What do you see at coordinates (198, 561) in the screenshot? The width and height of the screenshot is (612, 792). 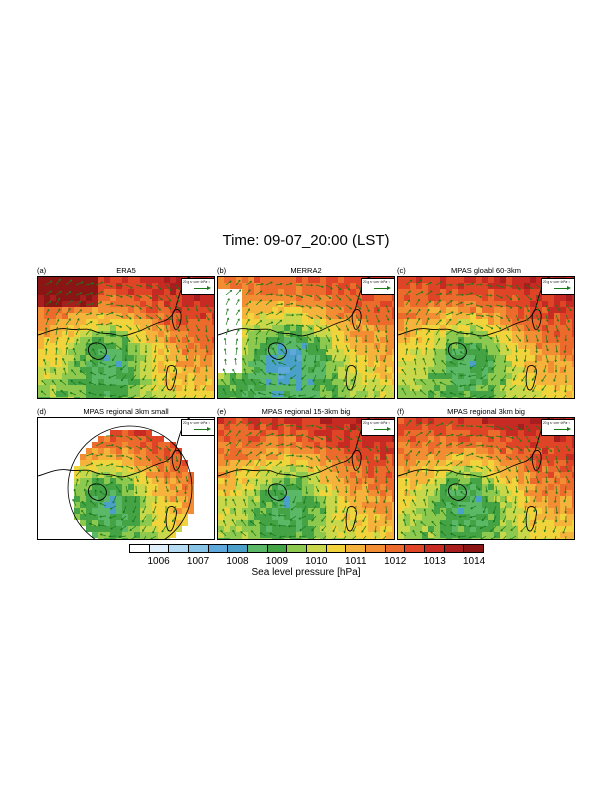 I see `colorbar-tick-label: 1007` at bounding box center [198, 561].